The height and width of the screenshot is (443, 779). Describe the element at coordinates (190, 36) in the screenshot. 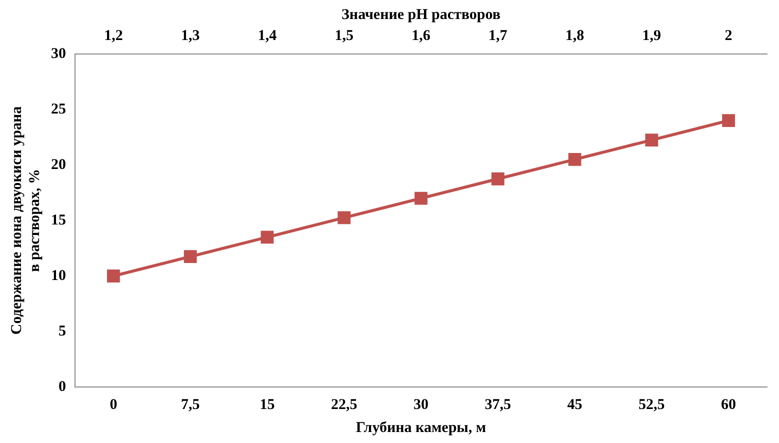

I see `x2-tick-label: 1,3` at that location.